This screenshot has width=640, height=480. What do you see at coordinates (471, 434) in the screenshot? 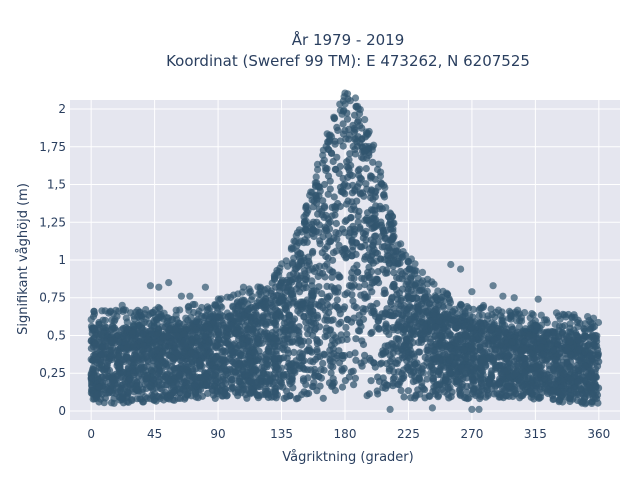
I see `x-tick-label: 270` at bounding box center [471, 434].